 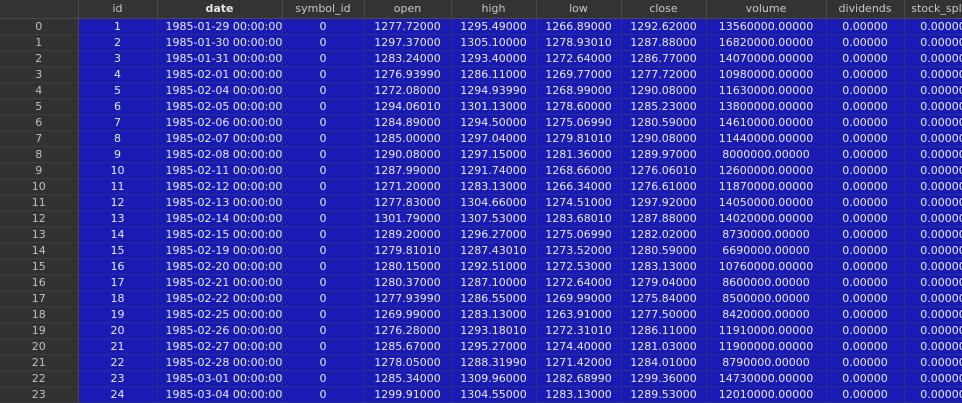 What do you see at coordinates (220, 298) in the screenshot?
I see `cell-date: 1985-02-22 00:00:00` at bounding box center [220, 298].